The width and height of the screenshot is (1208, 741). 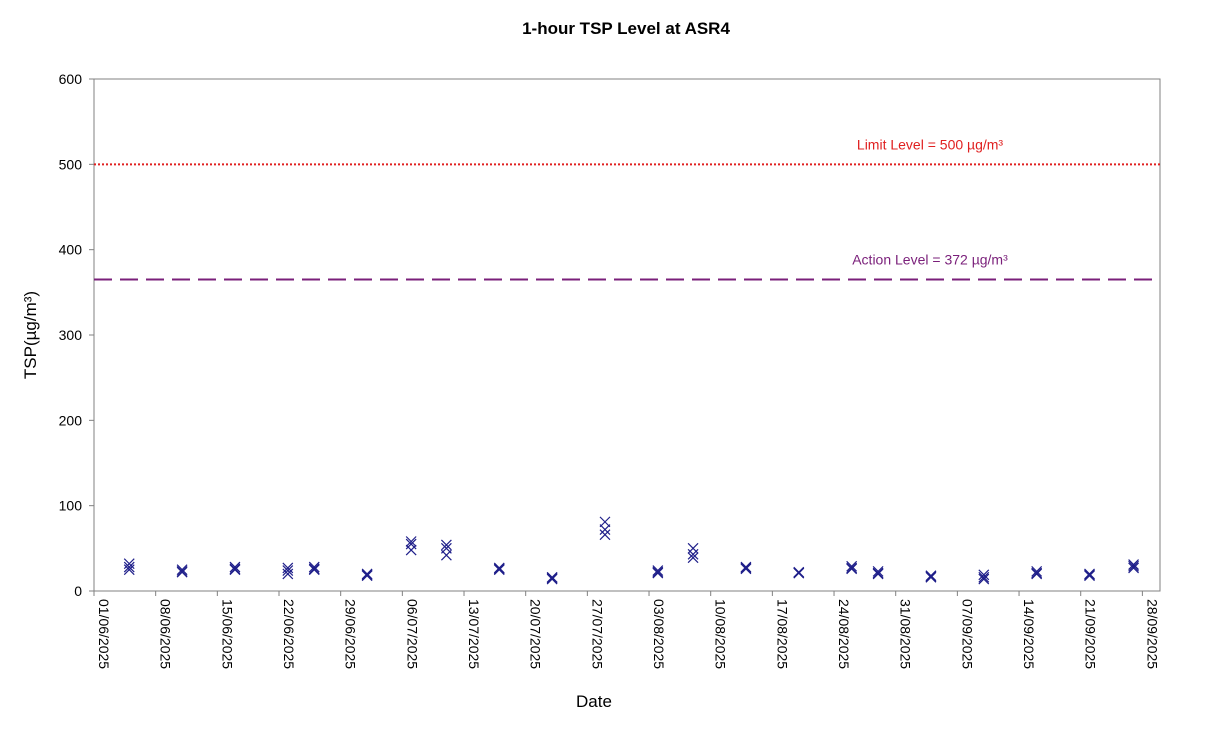 I want to click on x-tick-label: 01/06/2025, so click(x=104, y=634).